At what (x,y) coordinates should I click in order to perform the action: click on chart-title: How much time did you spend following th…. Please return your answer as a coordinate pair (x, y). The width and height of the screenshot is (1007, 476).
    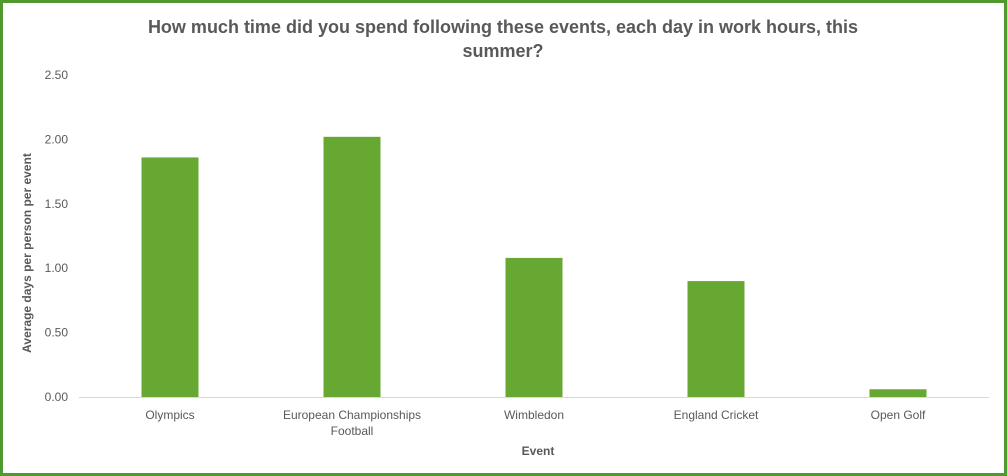
    Looking at the image, I should click on (503, 39).